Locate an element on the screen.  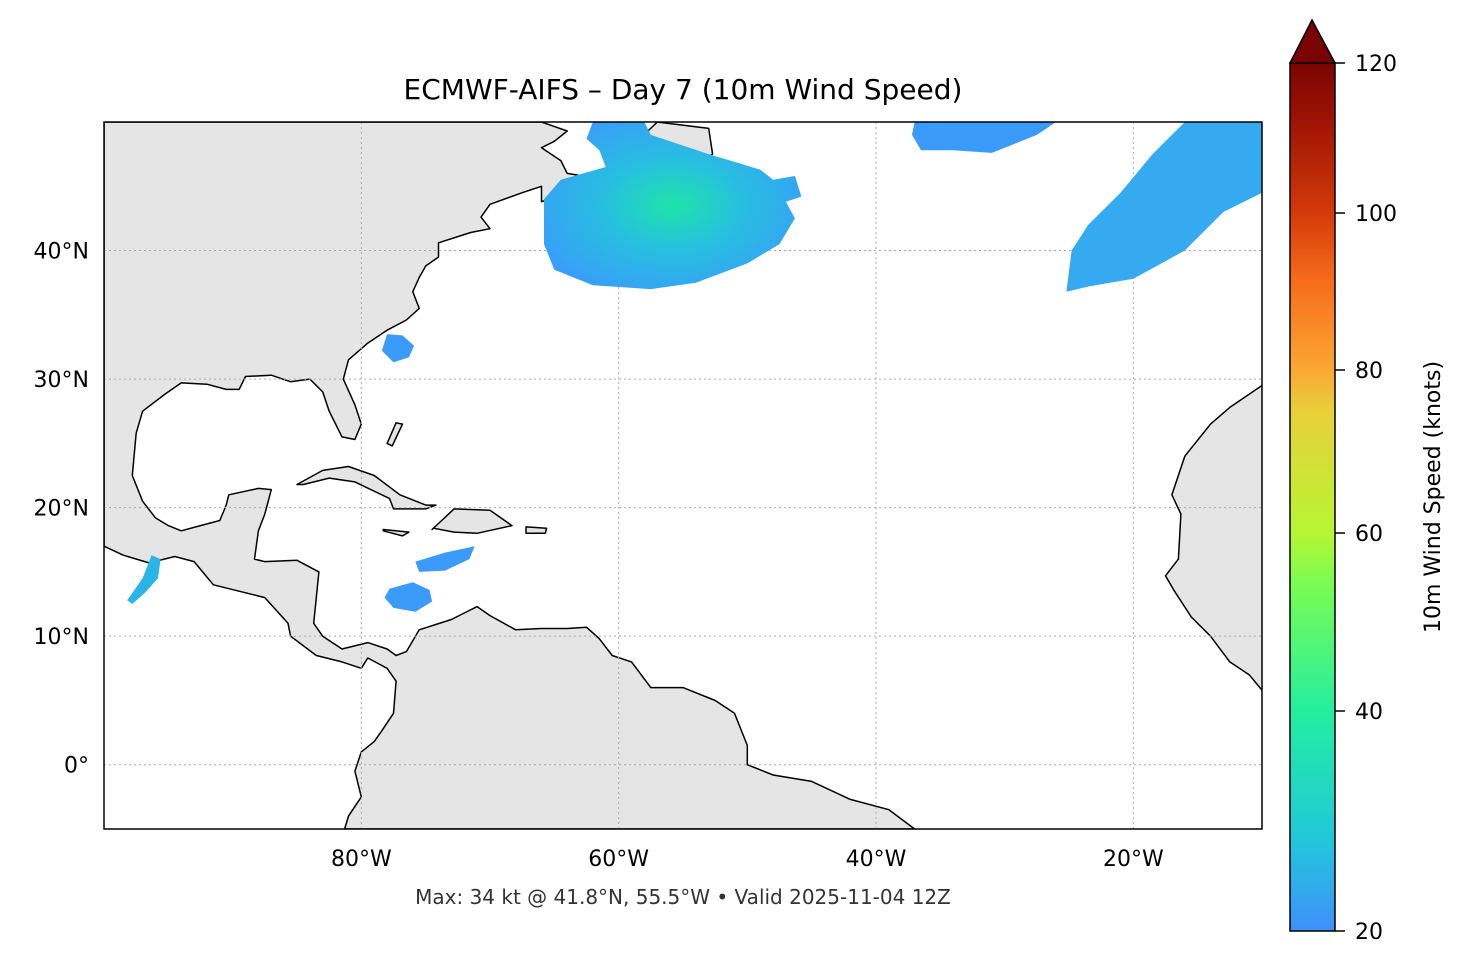
land-bahamas is located at coordinates (395, 434).